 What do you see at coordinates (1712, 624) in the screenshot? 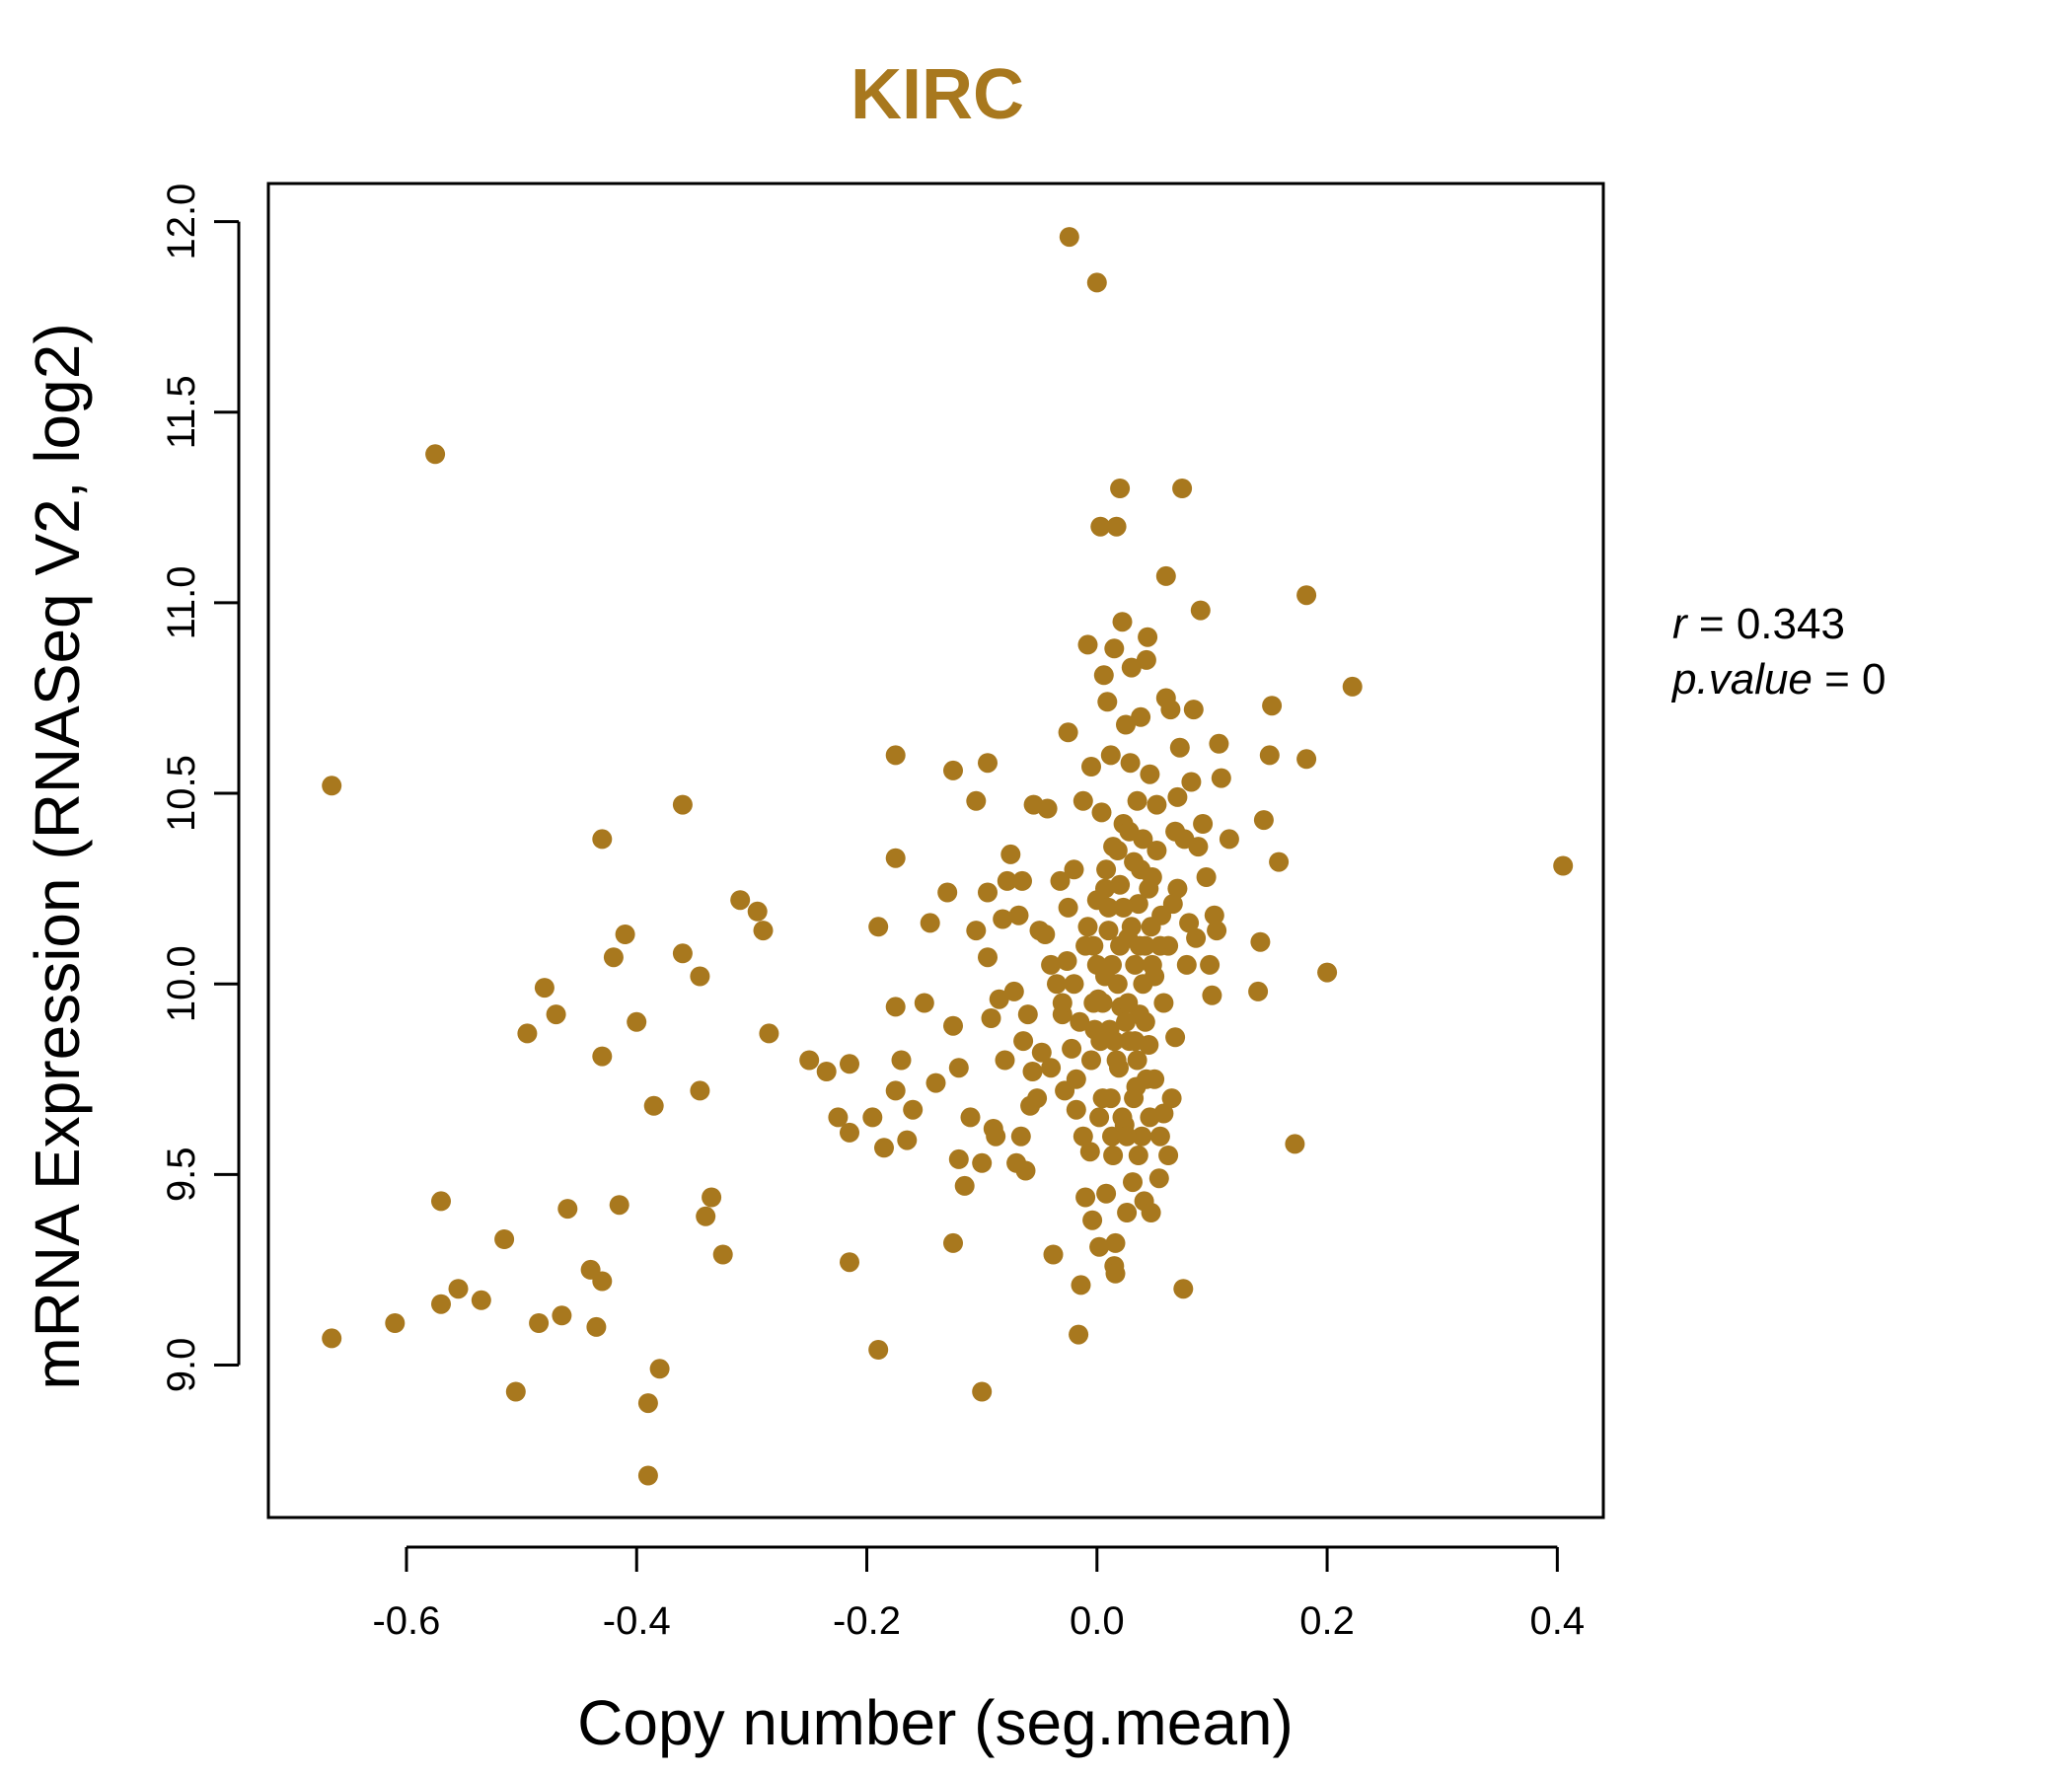
I see `r-equals: =` at bounding box center [1712, 624].